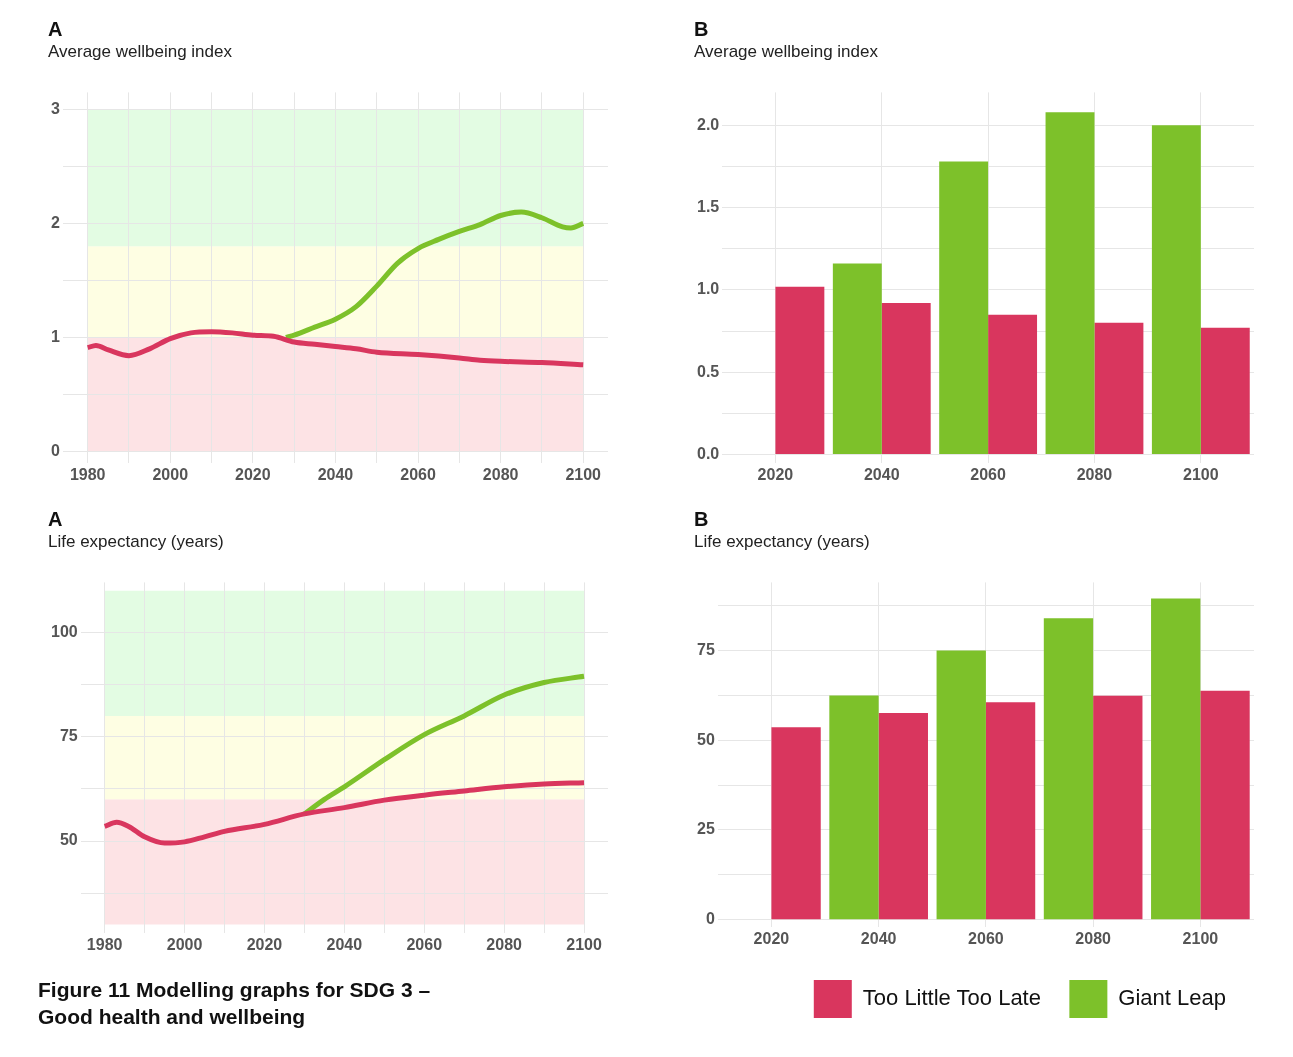 The height and width of the screenshot is (1057, 1293). Describe the element at coordinates (235, 1003) in the screenshot. I see `caption: Figure 11 Modelling graphs for SDG 3 – Good health and wellbeing` at that location.